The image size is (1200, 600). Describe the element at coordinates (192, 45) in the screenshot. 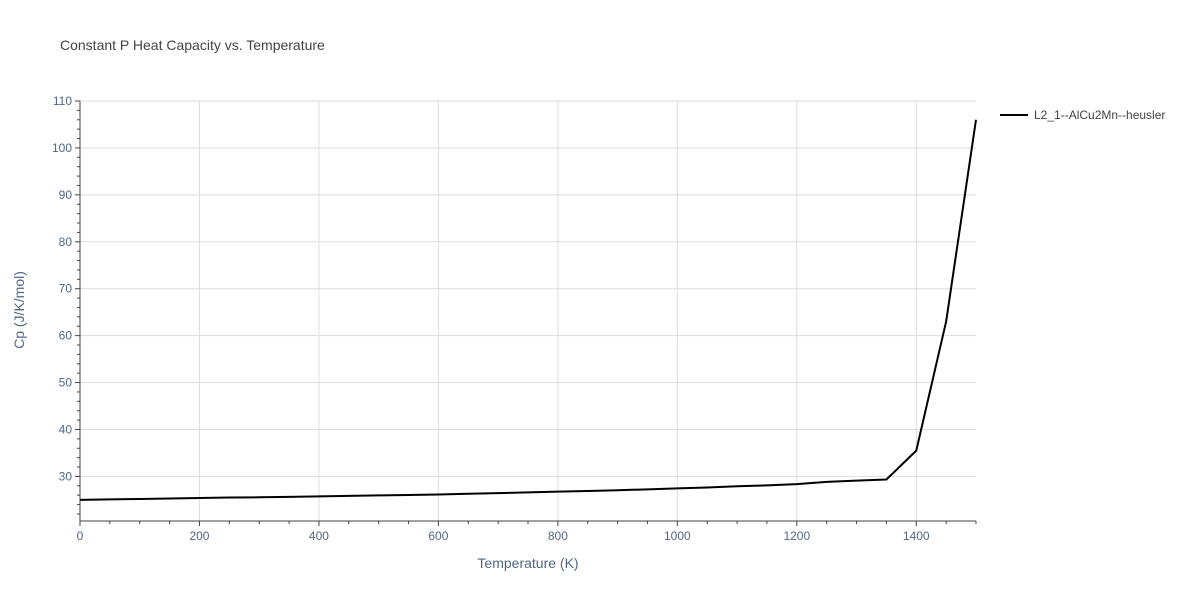

I see `chart-title: Constant P Heat Capacity vs. Temperature` at that location.